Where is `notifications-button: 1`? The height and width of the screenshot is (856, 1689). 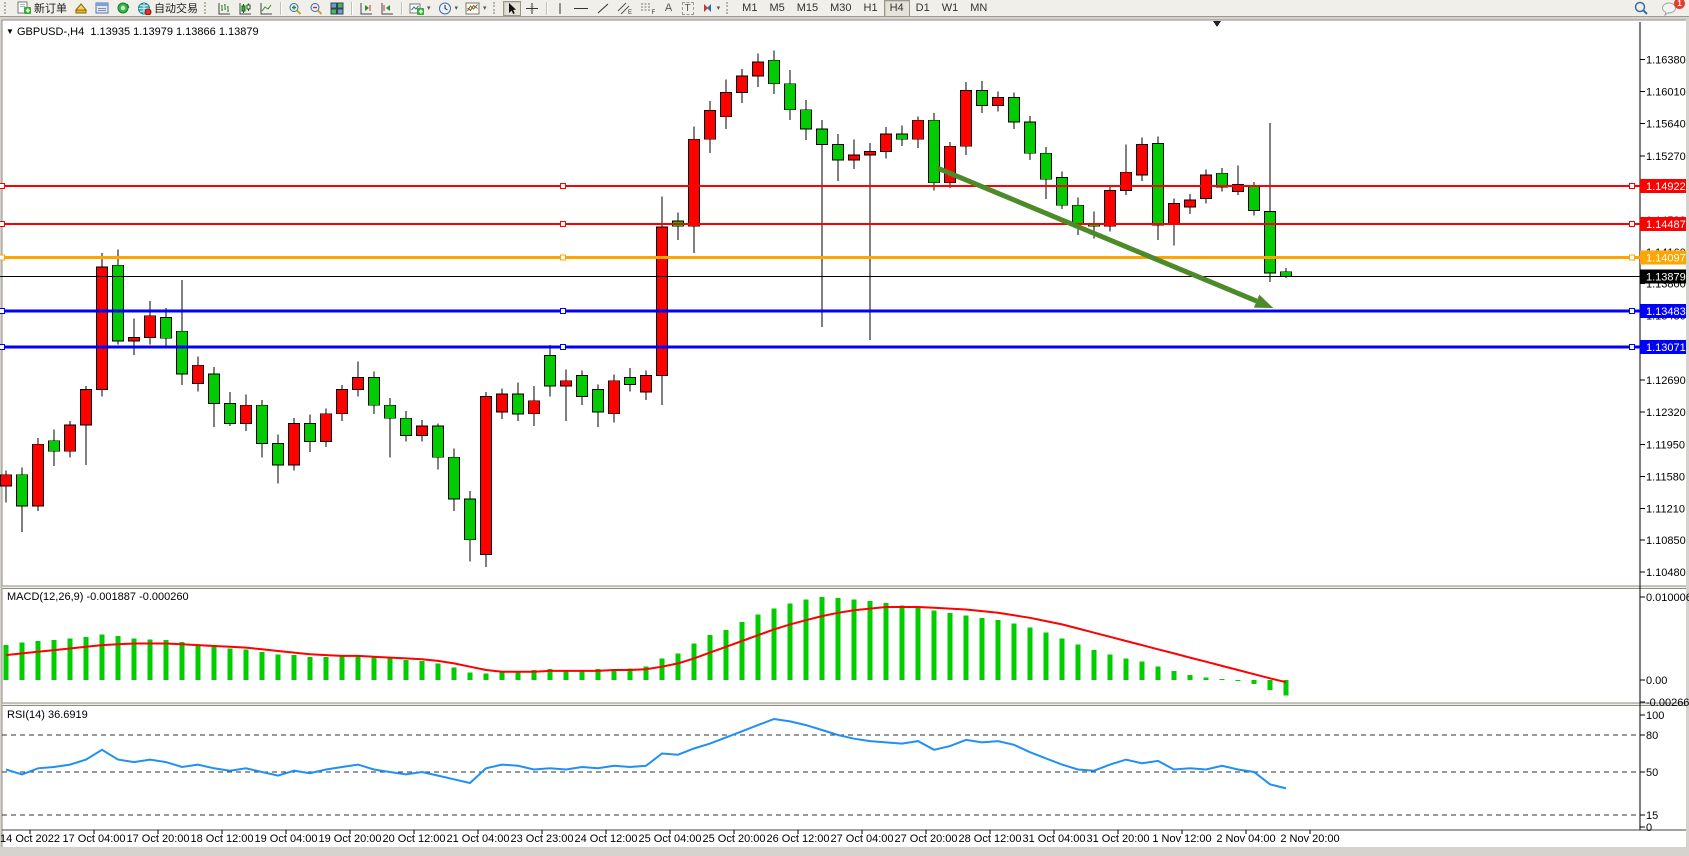
notifications-button: 1 is located at coordinates (1671, 8).